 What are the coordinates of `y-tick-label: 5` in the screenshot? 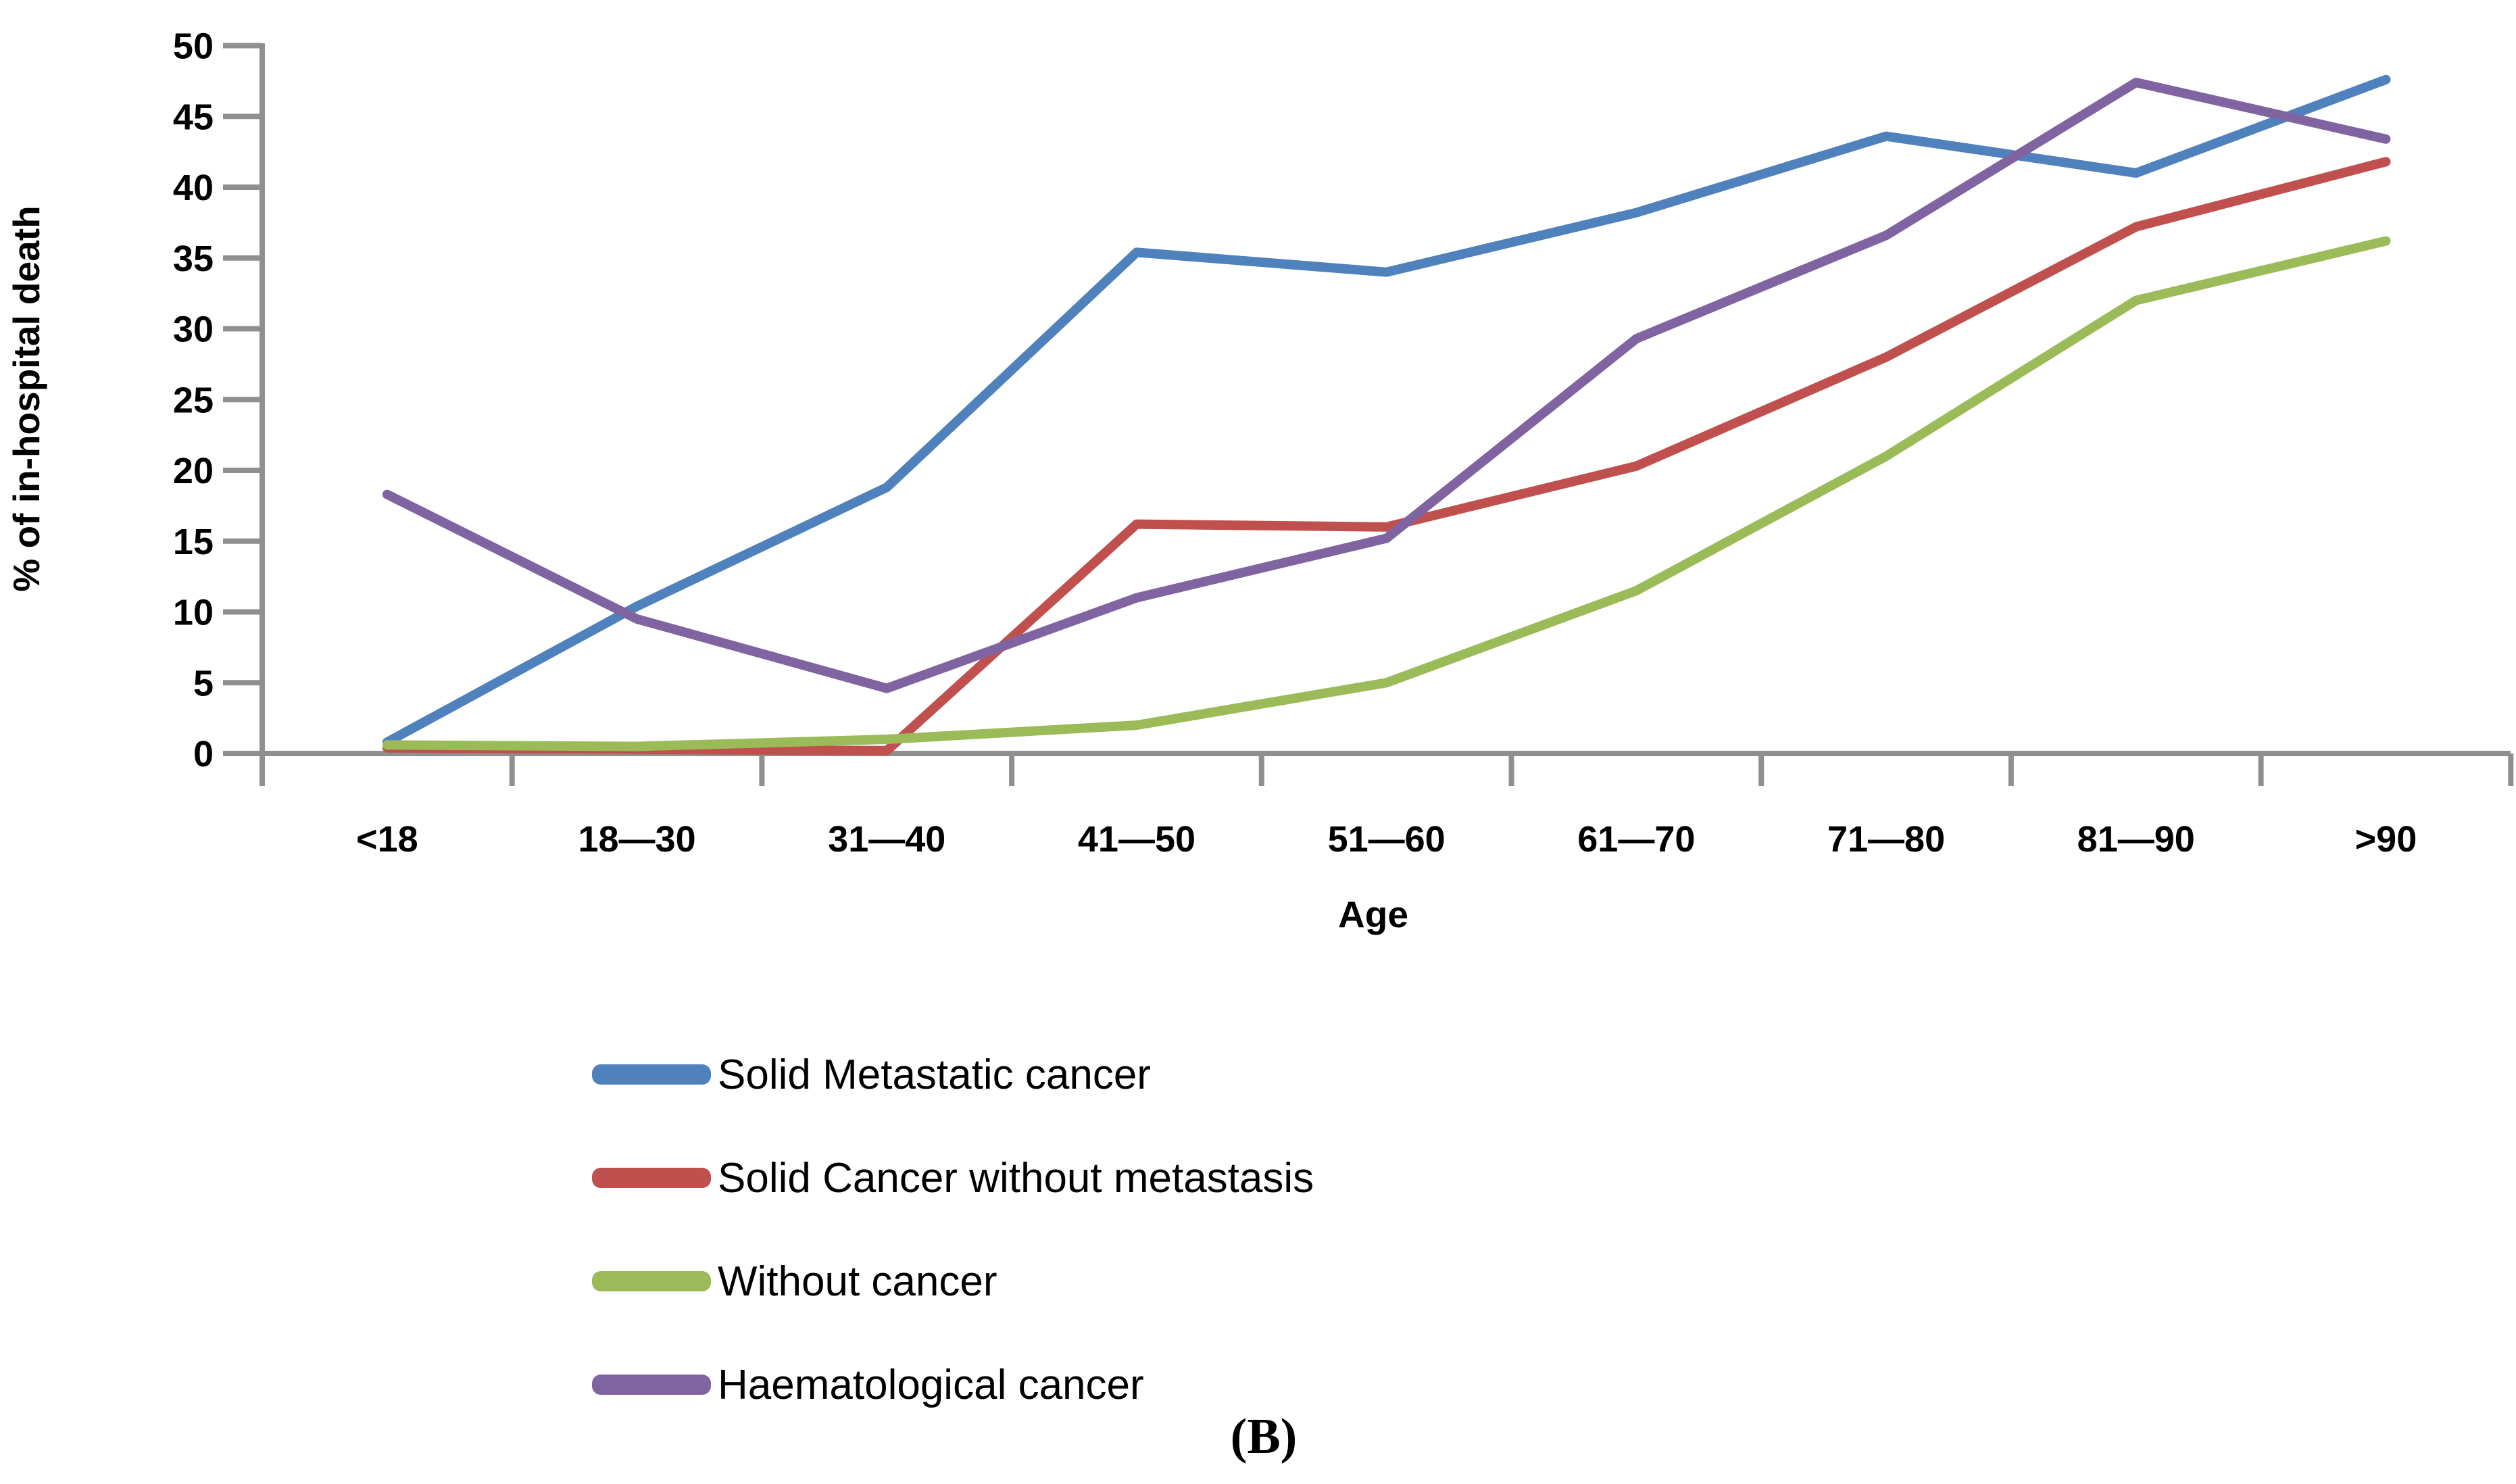 It's located at (203, 683).